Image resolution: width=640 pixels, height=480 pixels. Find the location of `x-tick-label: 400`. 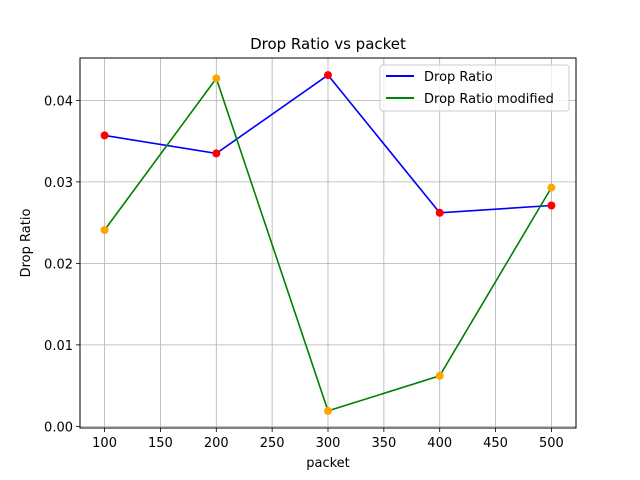

x-tick-label: 400 is located at coordinates (439, 443).